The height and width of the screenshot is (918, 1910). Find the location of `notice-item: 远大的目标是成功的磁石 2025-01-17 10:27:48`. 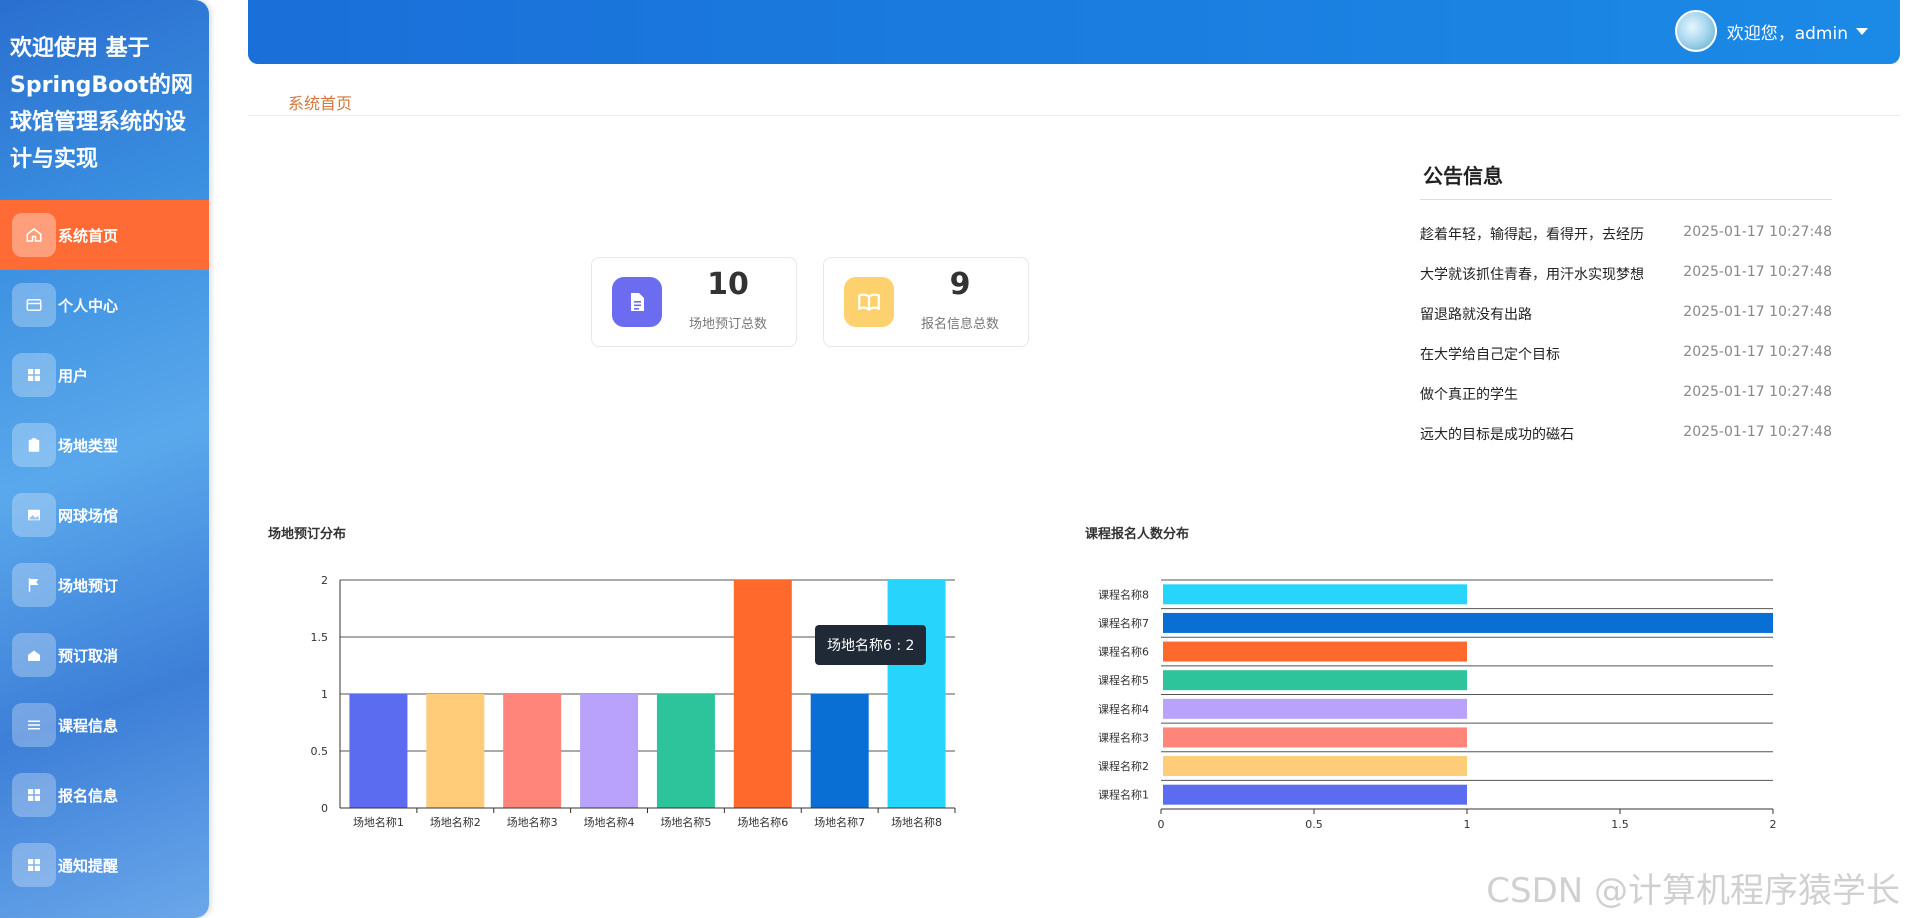

notice-item: 远大的目标是成功的磁石 2025-01-17 10:27:48 is located at coordinates (1626, 444).